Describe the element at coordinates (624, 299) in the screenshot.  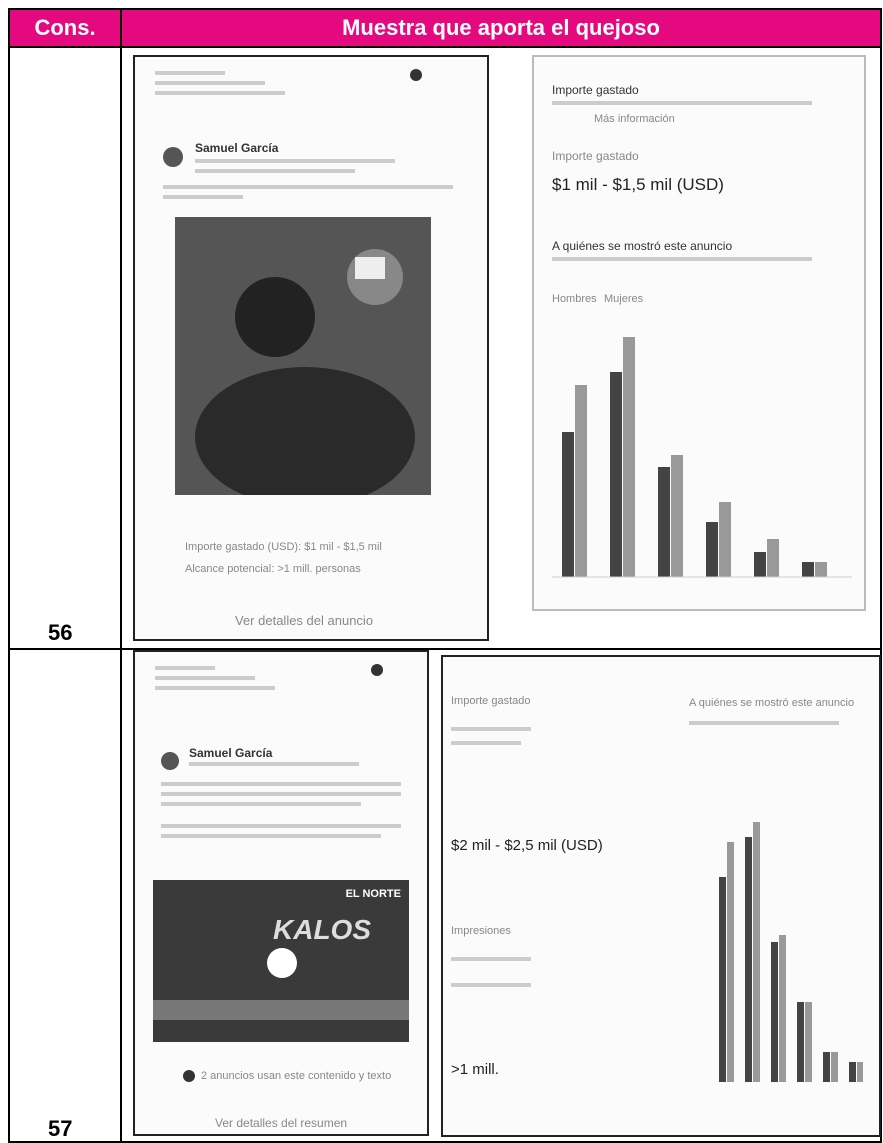
I see `tab: Mujeres` at that location.